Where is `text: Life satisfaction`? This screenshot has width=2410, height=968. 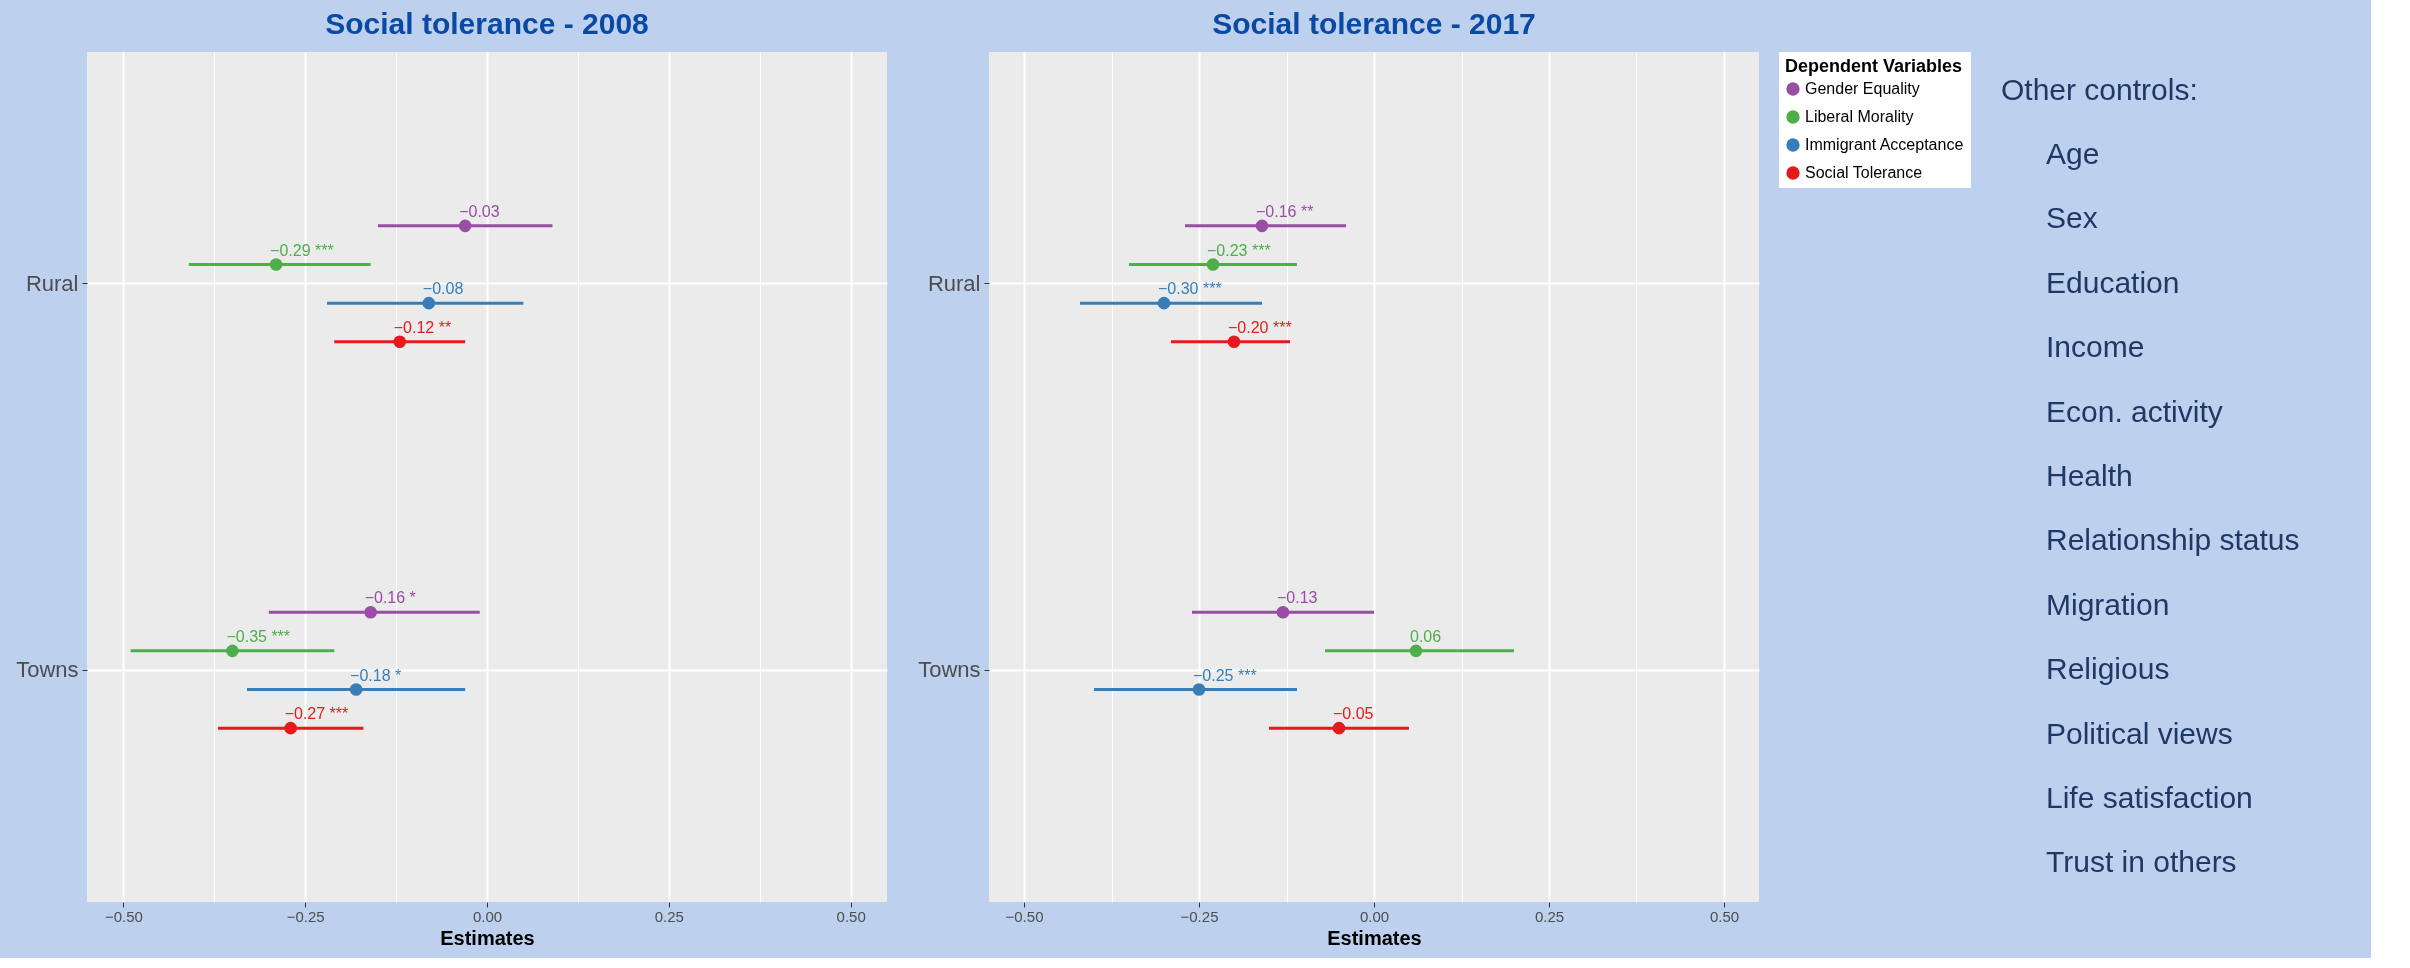 text: Life satisfaction is located at coordinates (2149, 797).